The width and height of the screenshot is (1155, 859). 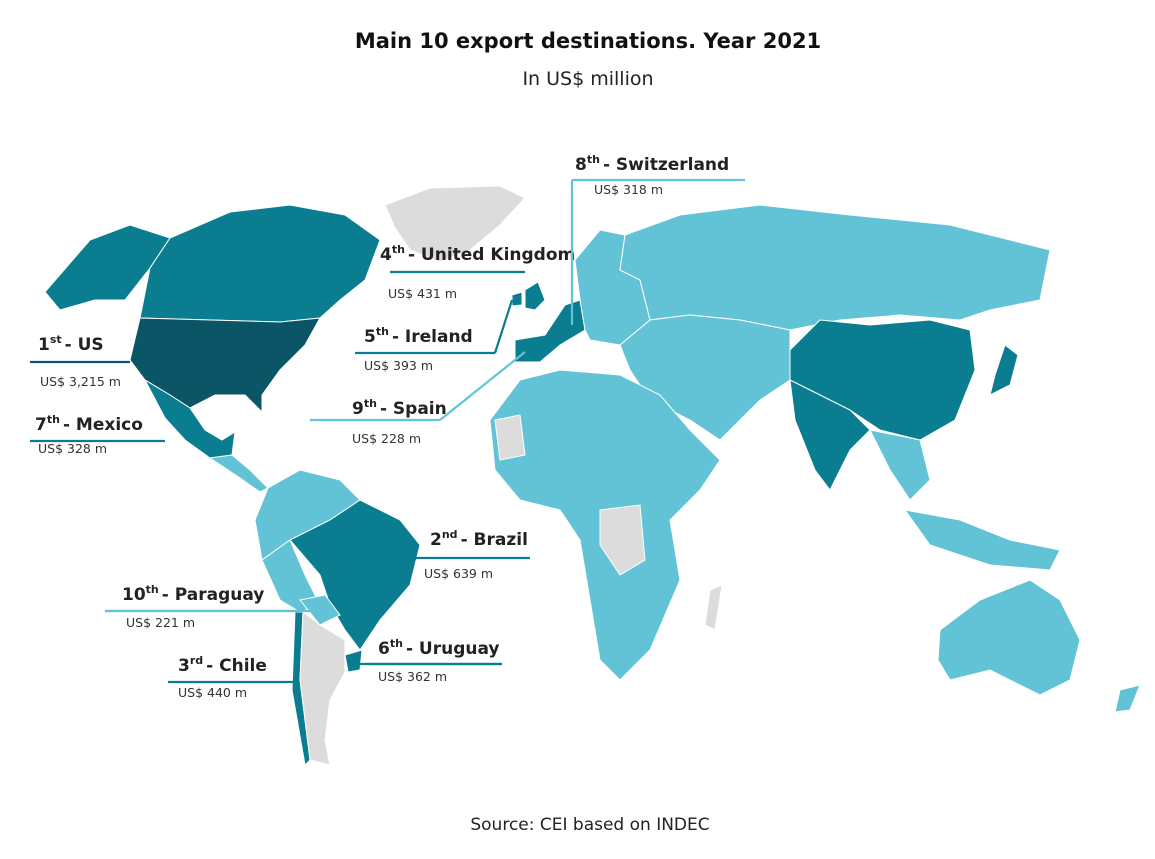 I want to click on paraguay, so click(x=320, y=610).